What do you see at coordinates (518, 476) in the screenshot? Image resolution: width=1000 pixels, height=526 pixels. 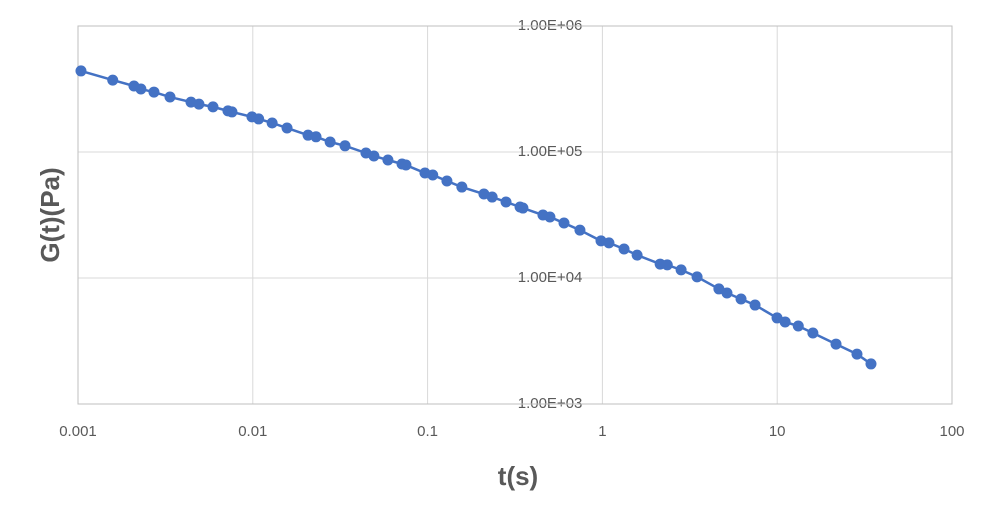 I see `x-axis-title: t(s)` at bounding box center [518, 476].